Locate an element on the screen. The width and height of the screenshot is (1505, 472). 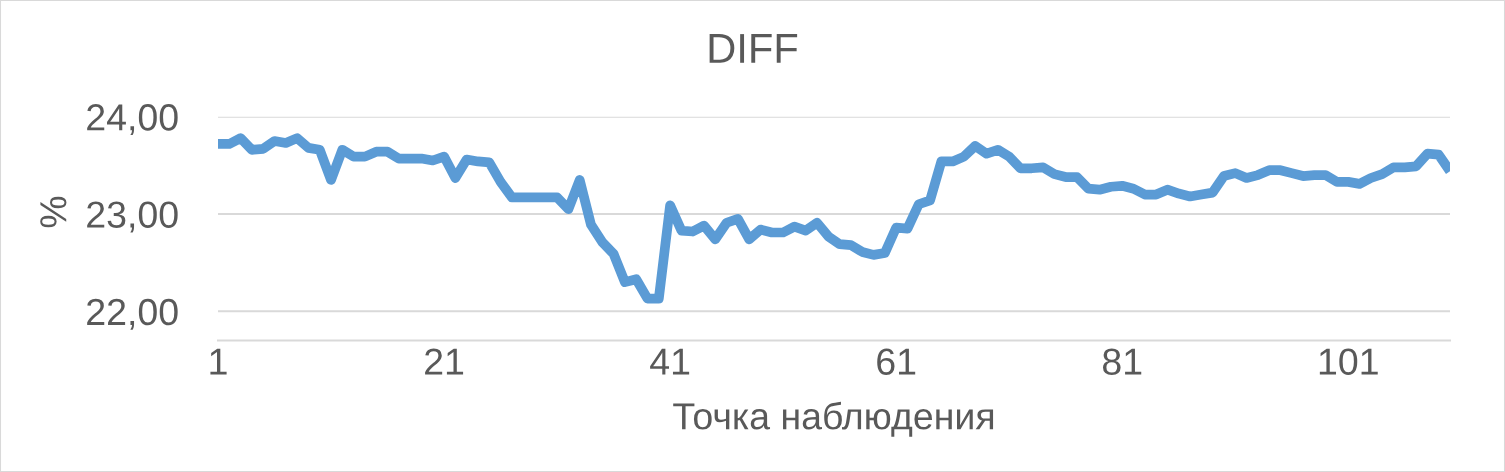
y-axis-title: % is located at coordinates (53, 212).